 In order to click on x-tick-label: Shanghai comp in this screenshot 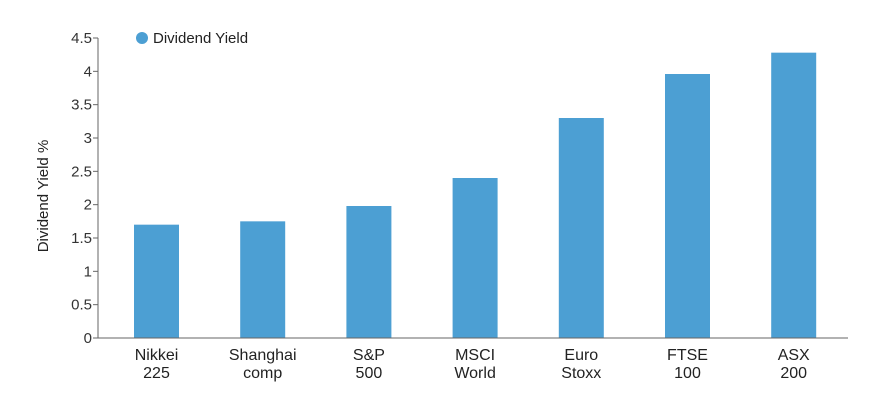, I will do `click(263, 364)`.